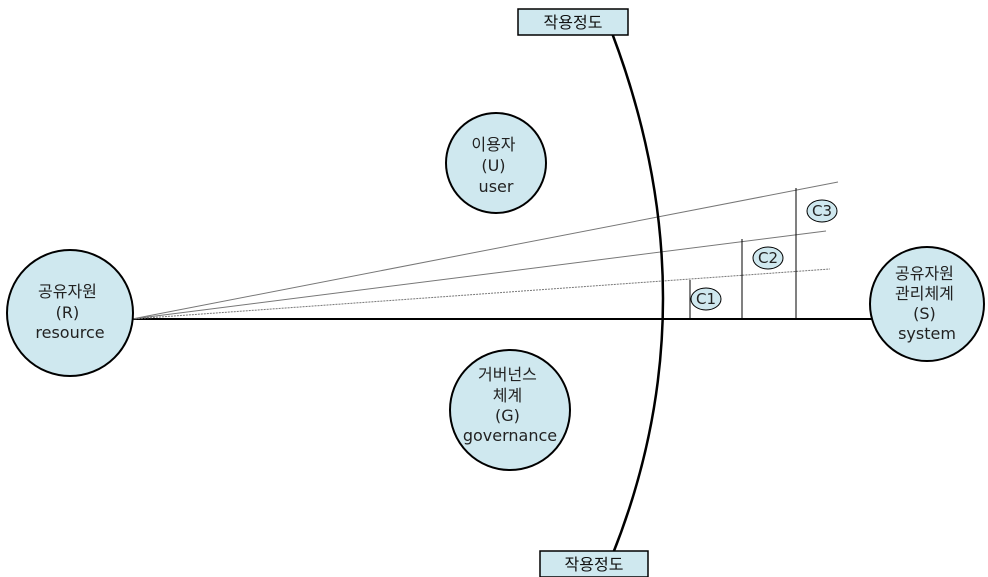  I want to click on user-line-2: (U), so click(493, 165).